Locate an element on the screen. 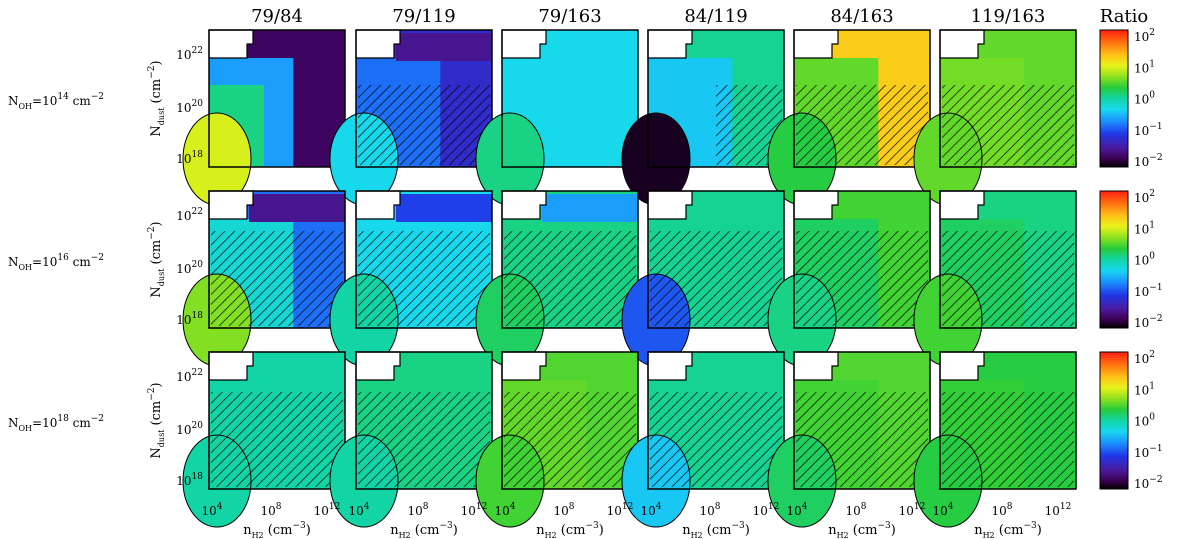 The width and height of the screenshot is (1189, 539). column-title: 84/163 is located at coordinates (861, 16).